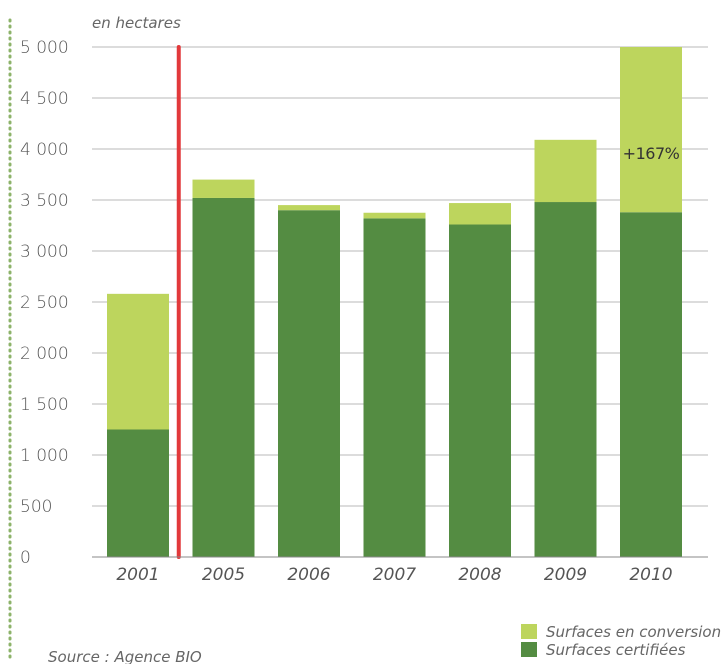 This screenshot has width=722, height=664. I want to click on x-tick-label: 2009, so click(565, 575).